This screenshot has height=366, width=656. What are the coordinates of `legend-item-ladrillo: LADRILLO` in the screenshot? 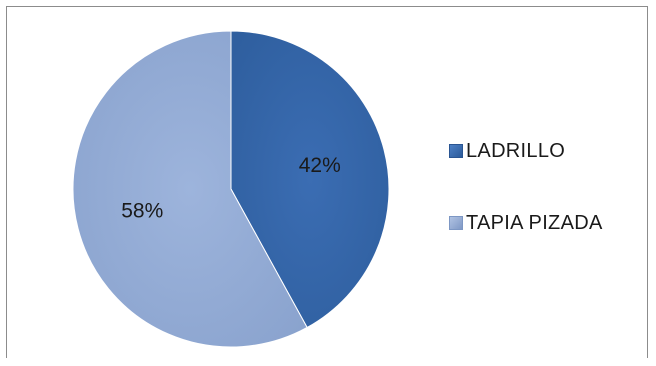 It's located at (526, 151).